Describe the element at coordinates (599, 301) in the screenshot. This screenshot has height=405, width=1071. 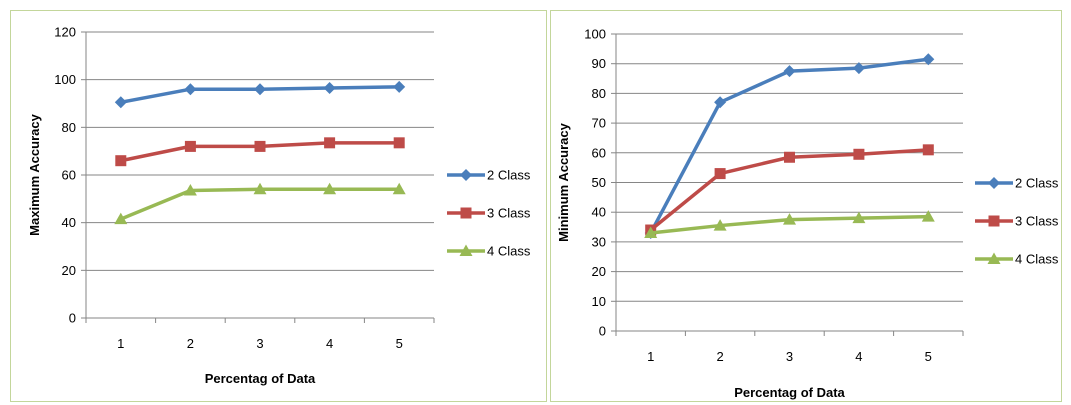
I see `y-tick-label: 10` at that location.